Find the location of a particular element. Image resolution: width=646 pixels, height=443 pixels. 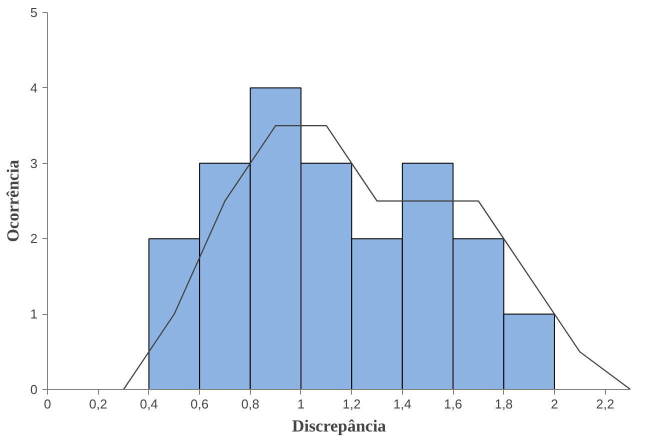

x-tick-label: 1,6 is located at coordinates (453, 404).